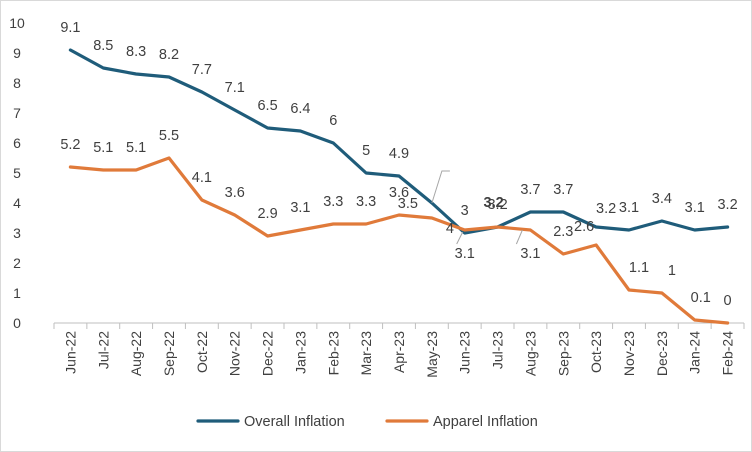 Image resolution: width=752 pixels, height=452 pixels. I want to click on overall-data-label: 6.5, so click(267, 106).